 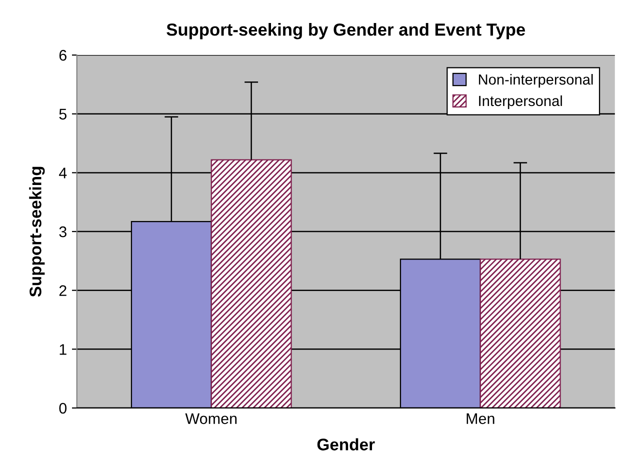 I want to click on legend-label: Non-interpersonal, so click(x=535, y=81).